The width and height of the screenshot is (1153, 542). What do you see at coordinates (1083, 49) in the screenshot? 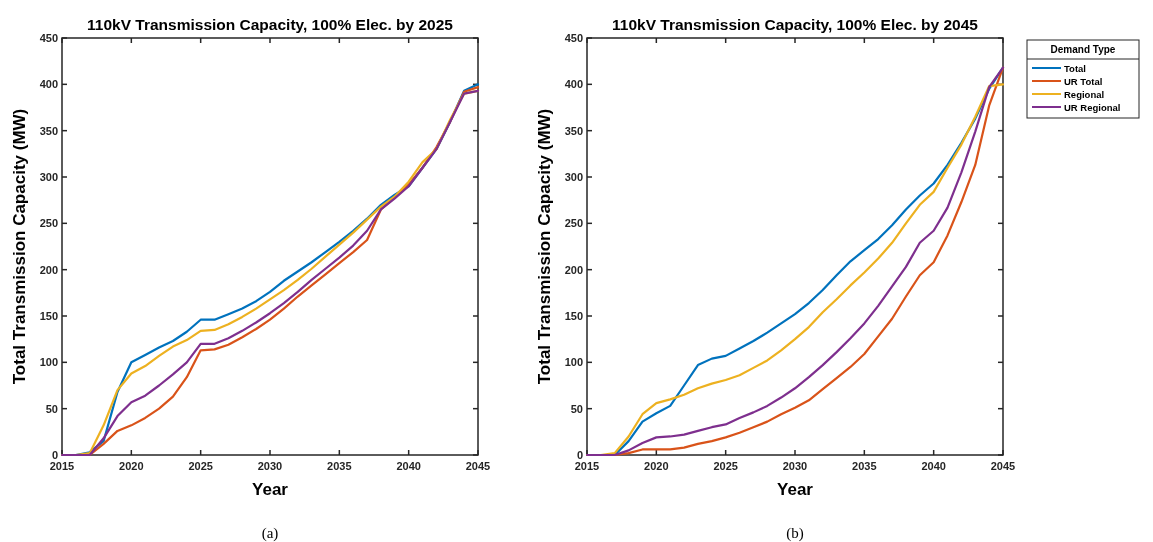
I see `legend-title: Demand Type` at bounding box center [1083, 49].